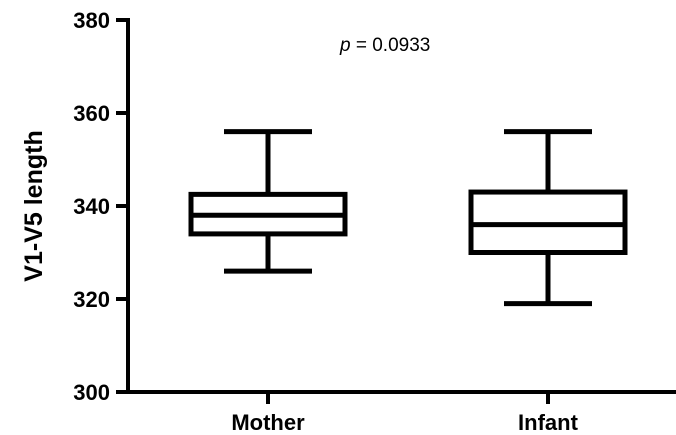  Describe the element at coordinates (345, 45) in the screenshot. I see `p-symbol: p` at that location.